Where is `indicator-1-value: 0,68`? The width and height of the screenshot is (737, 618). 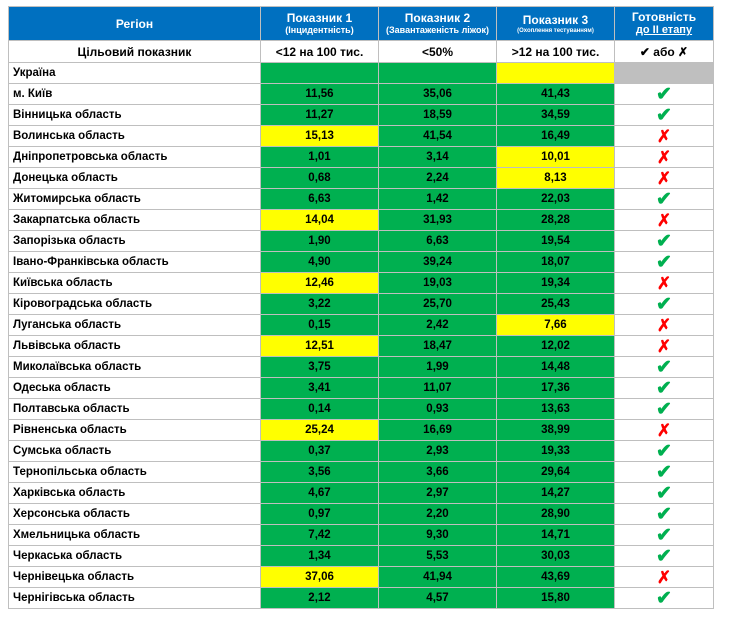 indicator-1-value: 0,68 is located at coordinates (319, 178).